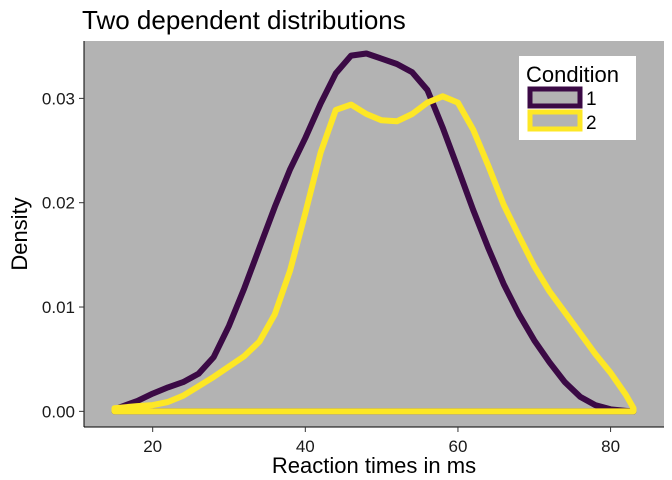 Image resolution: width=672 pixels, height=480 pixels. What do you see at coordinates (244, 20) in the screenshot?
I see `chart-title: Two dependent distributions` at bounding box center [244, 20].